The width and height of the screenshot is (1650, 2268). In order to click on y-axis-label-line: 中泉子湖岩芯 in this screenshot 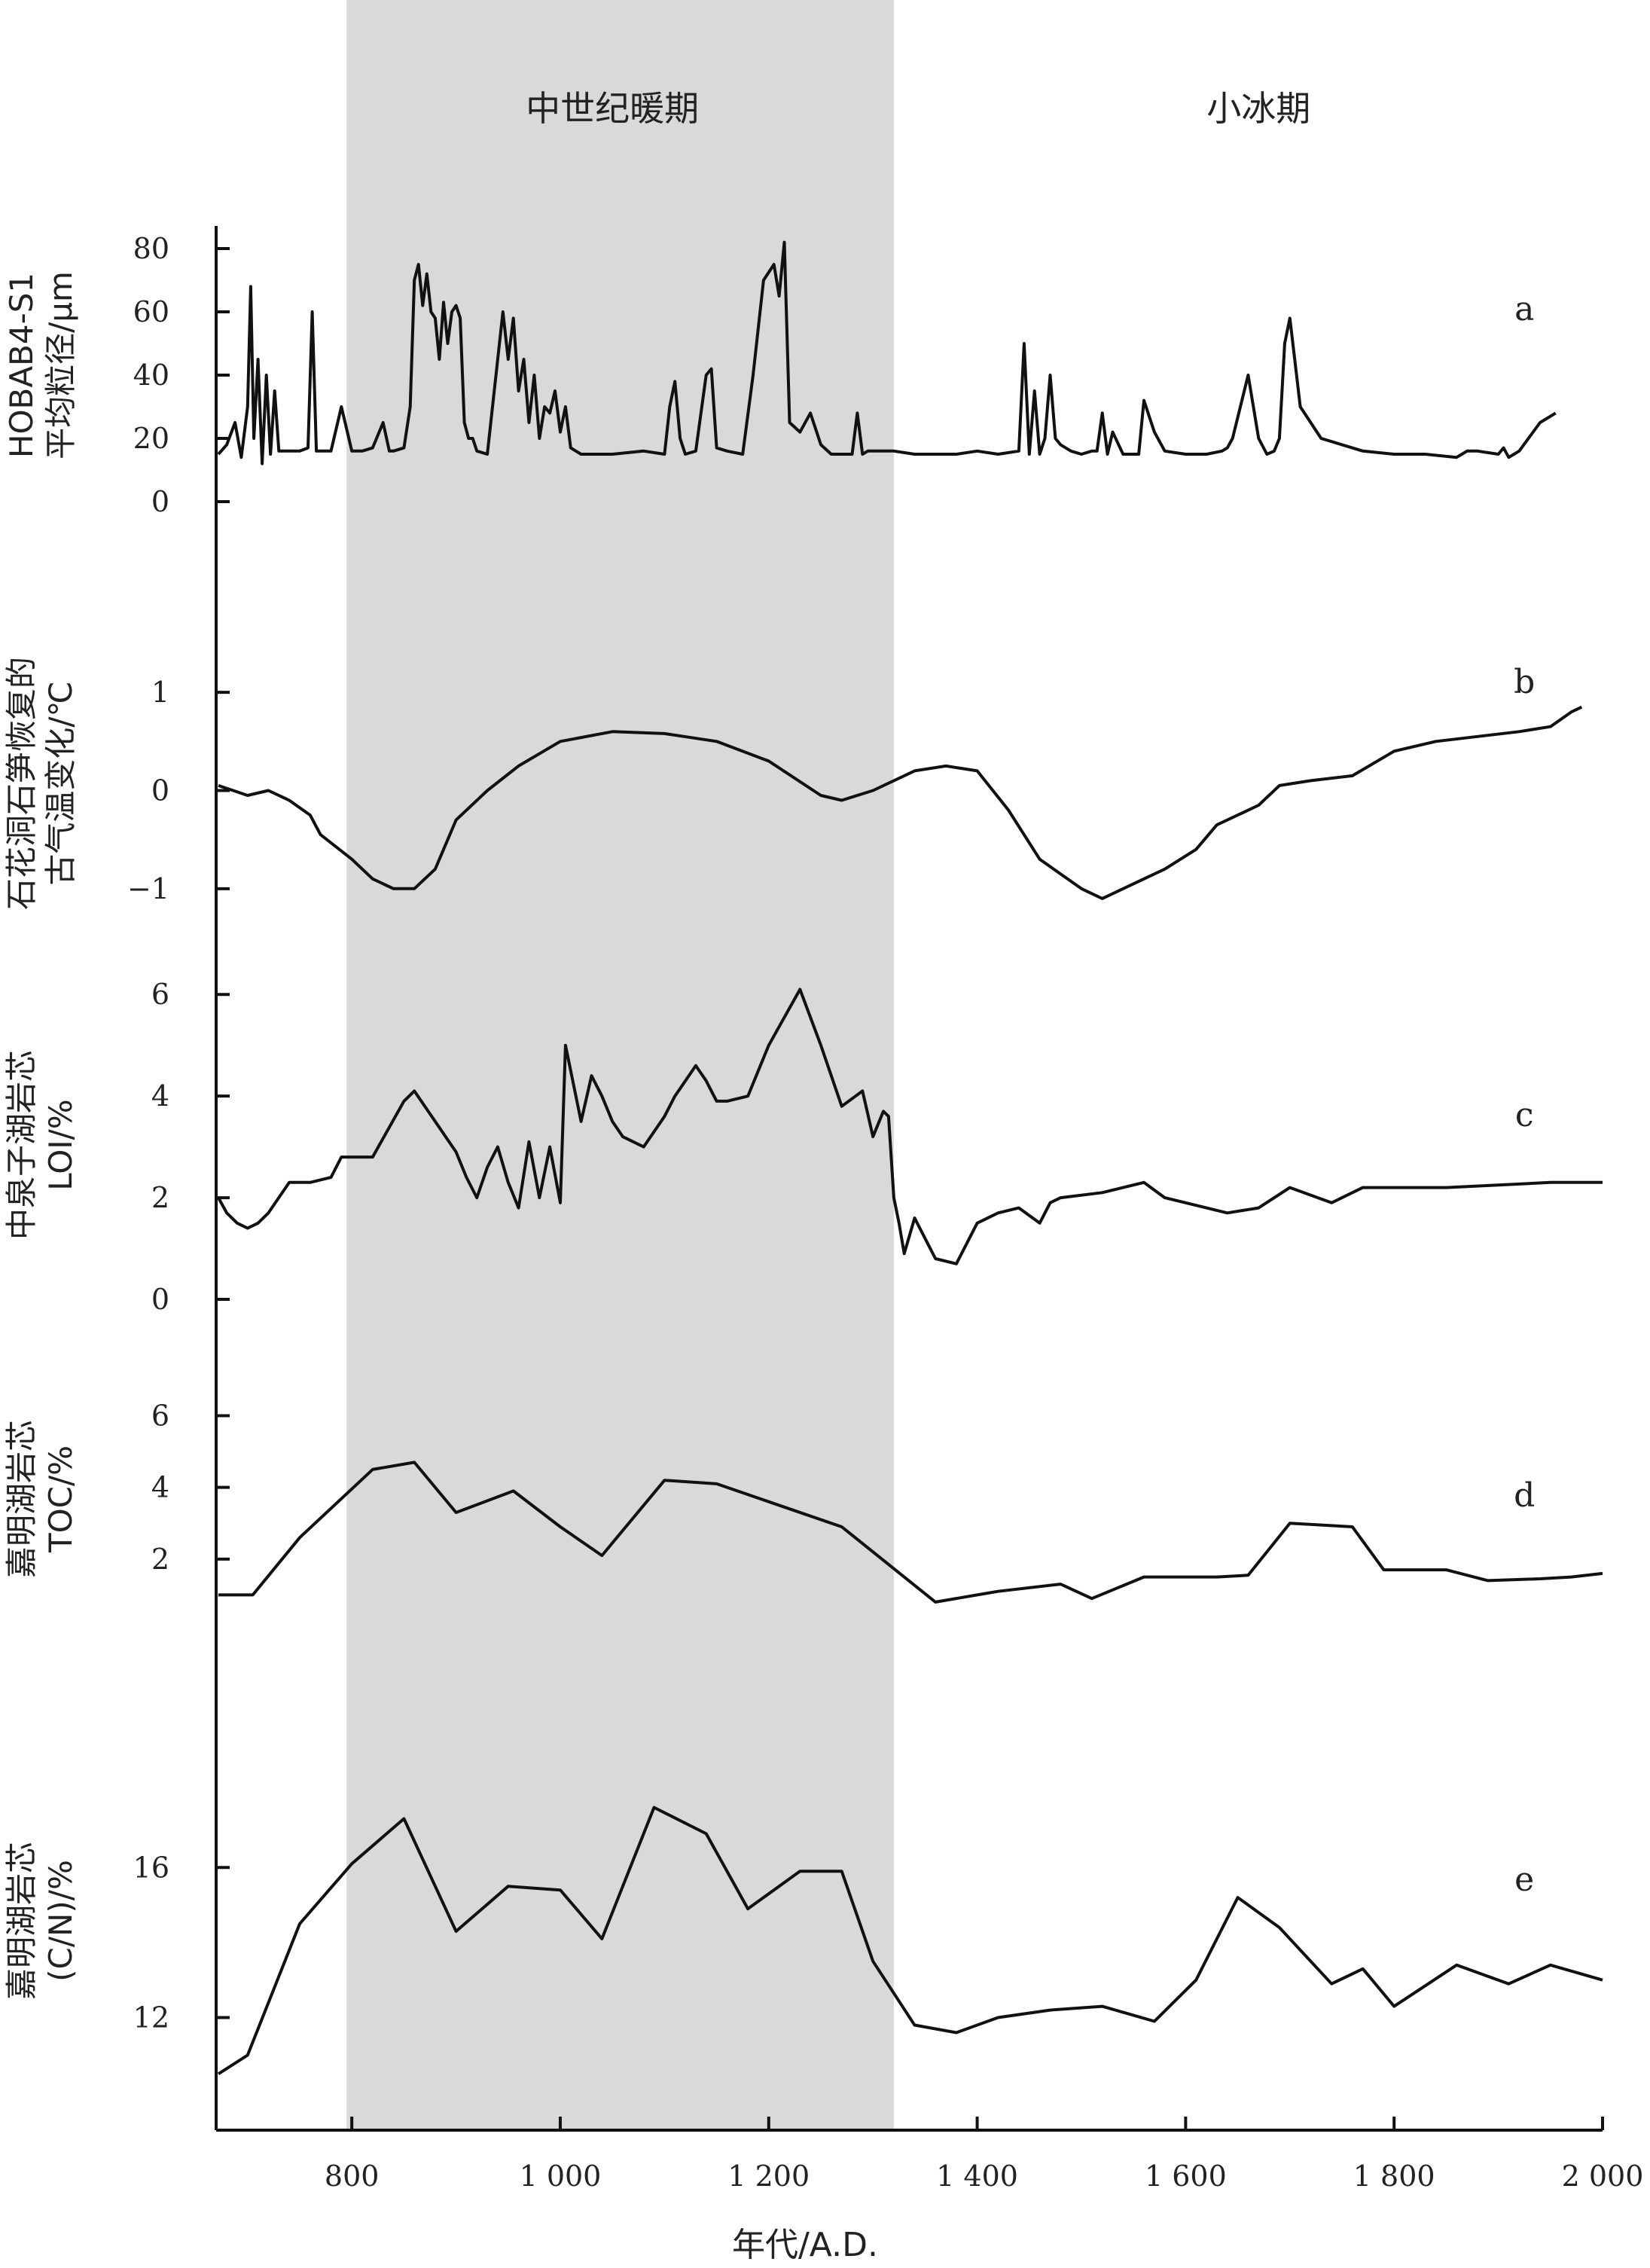, I will do `click(21, 1145)`.